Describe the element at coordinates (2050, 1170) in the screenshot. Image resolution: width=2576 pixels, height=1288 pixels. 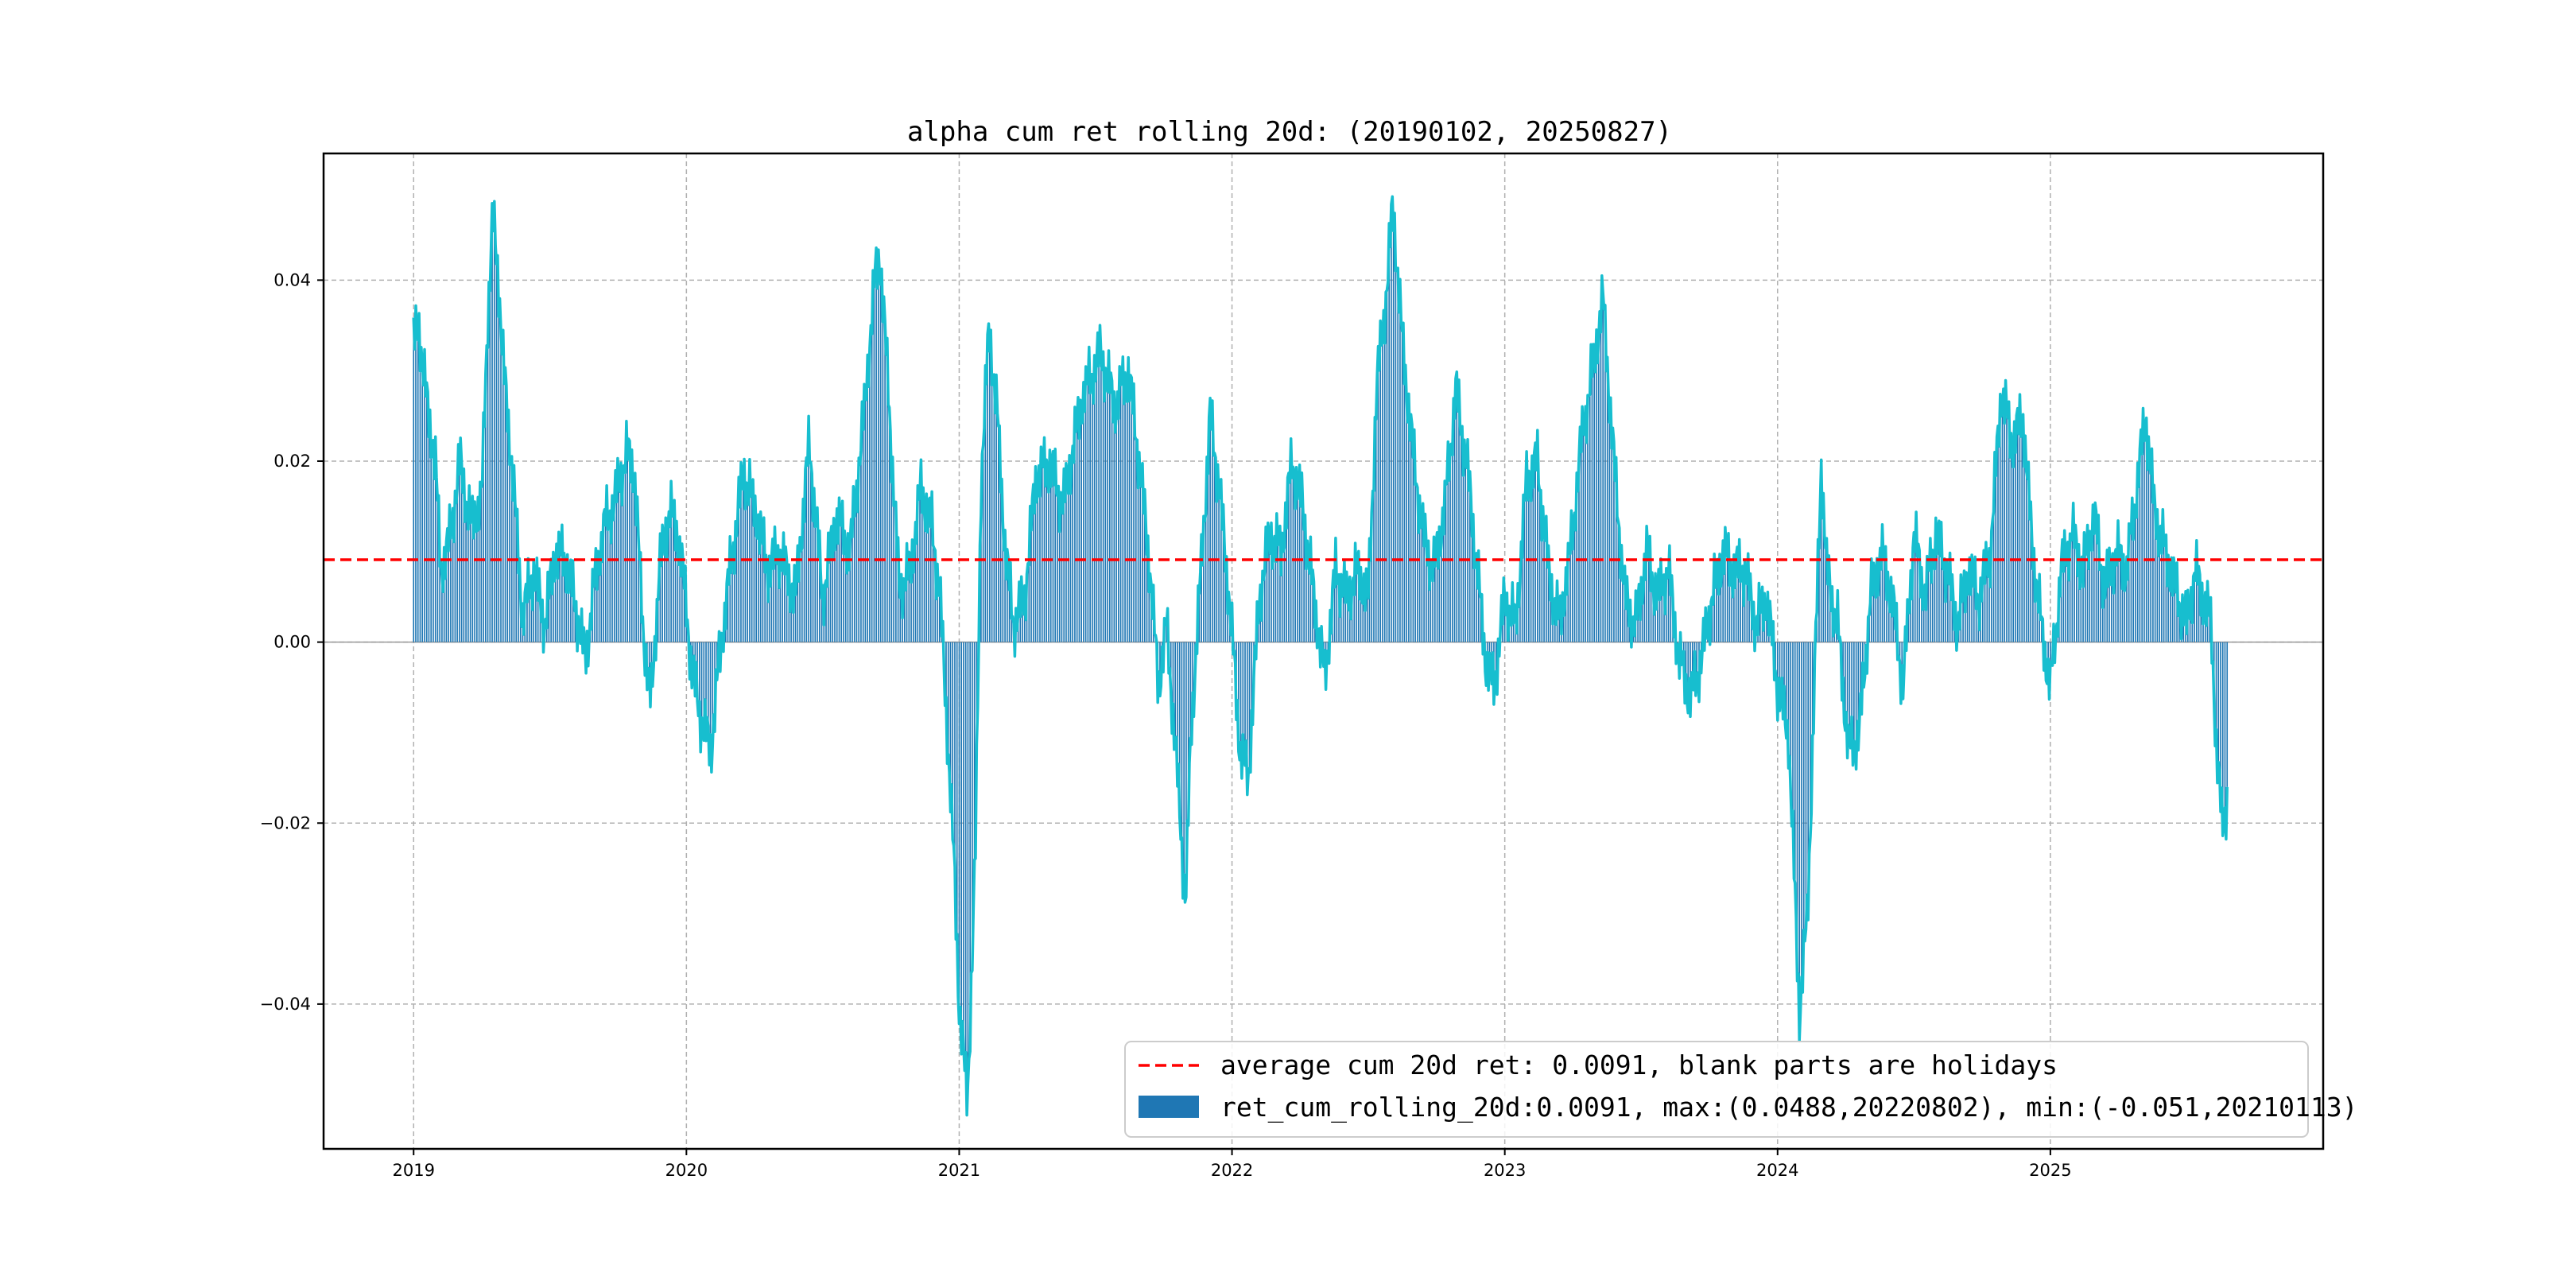
I see `x-tick-label: 2025` at that location.